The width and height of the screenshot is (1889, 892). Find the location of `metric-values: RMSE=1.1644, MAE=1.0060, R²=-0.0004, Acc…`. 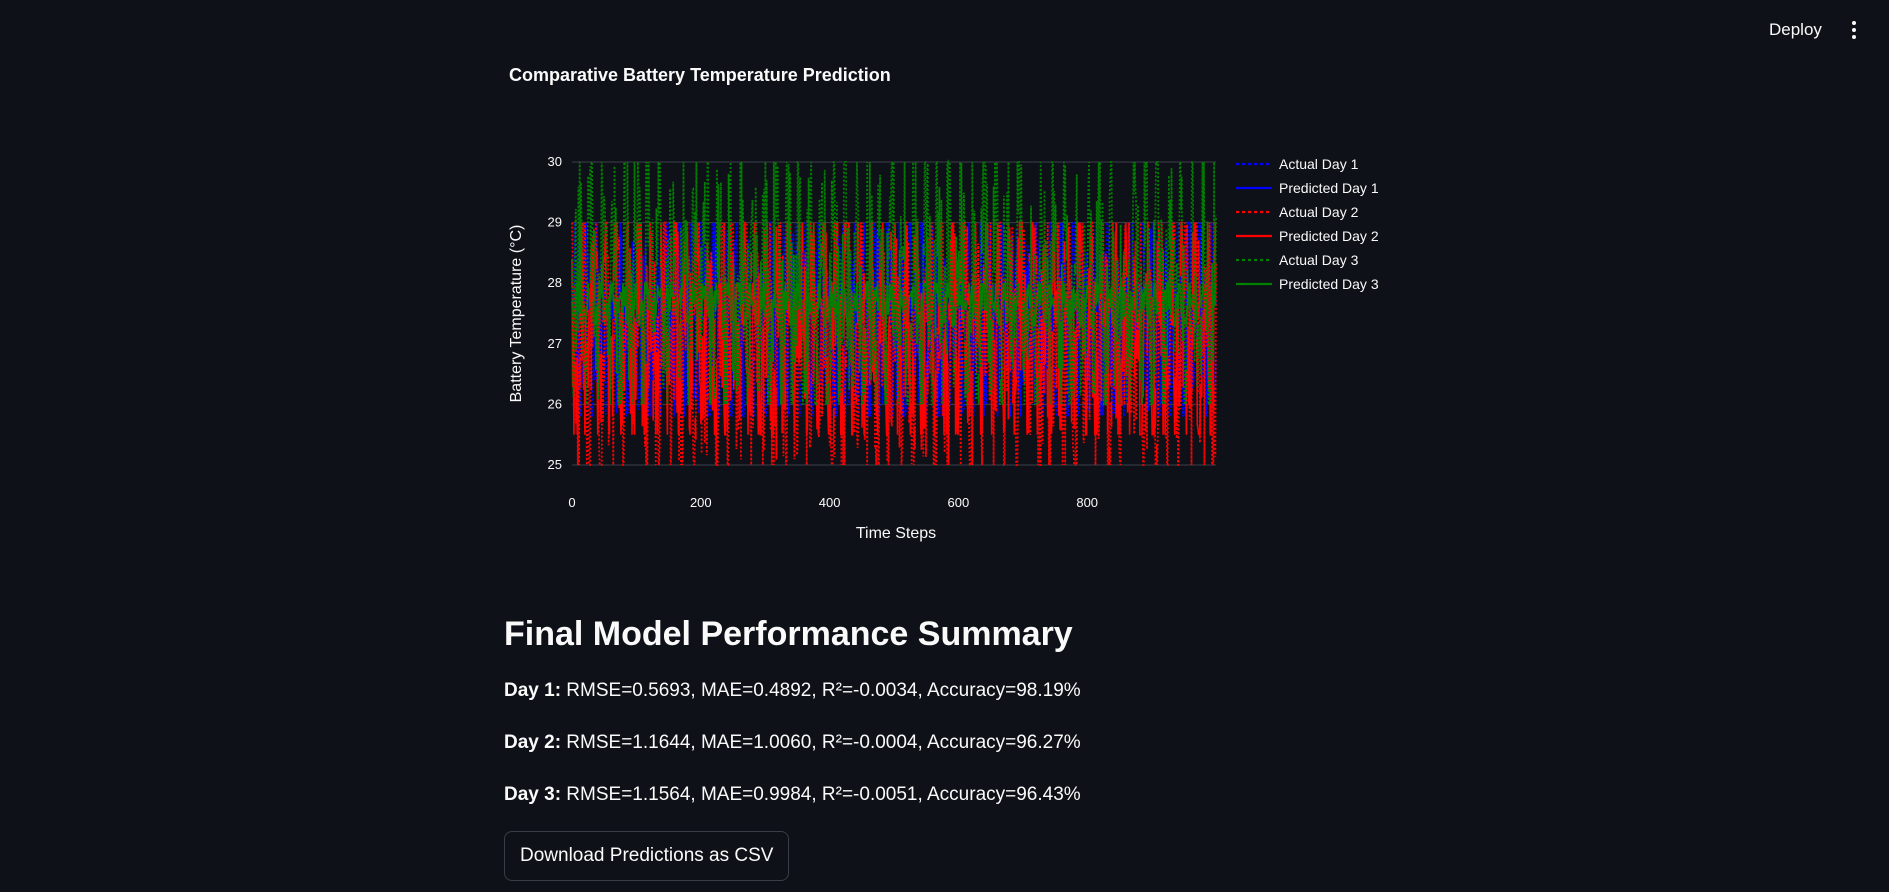

metric-values: RMSE=1.1644, MAE=1.0060, R²=-0.0004, Acc… is located at coordinates (821, 742).